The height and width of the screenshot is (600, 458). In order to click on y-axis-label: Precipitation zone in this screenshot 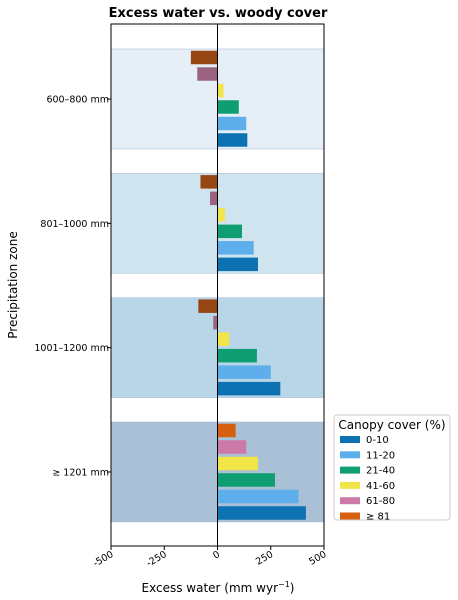, I will do `click(13, 284)`.